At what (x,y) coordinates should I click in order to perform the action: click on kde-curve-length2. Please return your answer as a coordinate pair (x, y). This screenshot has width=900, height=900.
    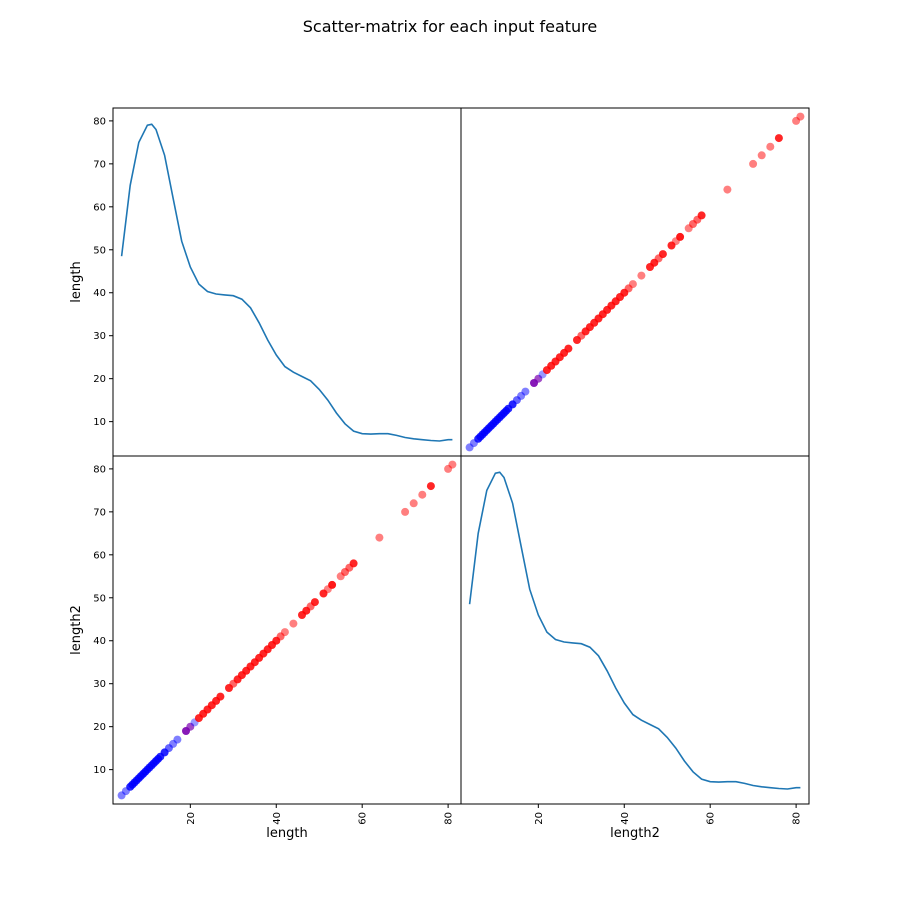
    Looking at the image, I should click on (634, 630).